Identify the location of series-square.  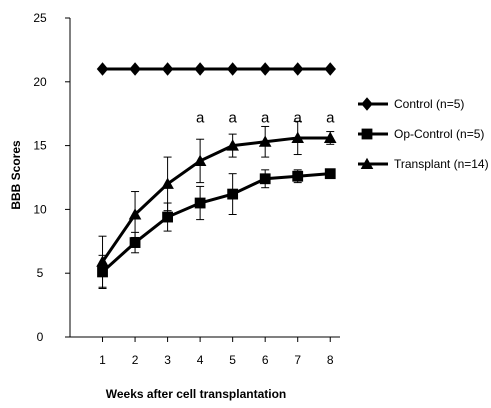
(216, 229).